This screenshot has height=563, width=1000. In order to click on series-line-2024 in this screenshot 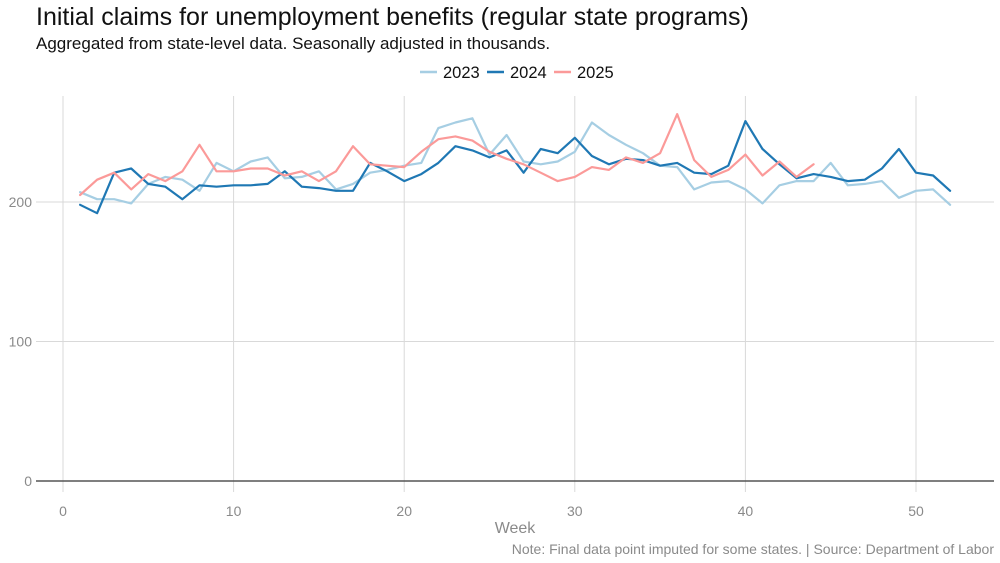, I will do `click(515, 167)`.